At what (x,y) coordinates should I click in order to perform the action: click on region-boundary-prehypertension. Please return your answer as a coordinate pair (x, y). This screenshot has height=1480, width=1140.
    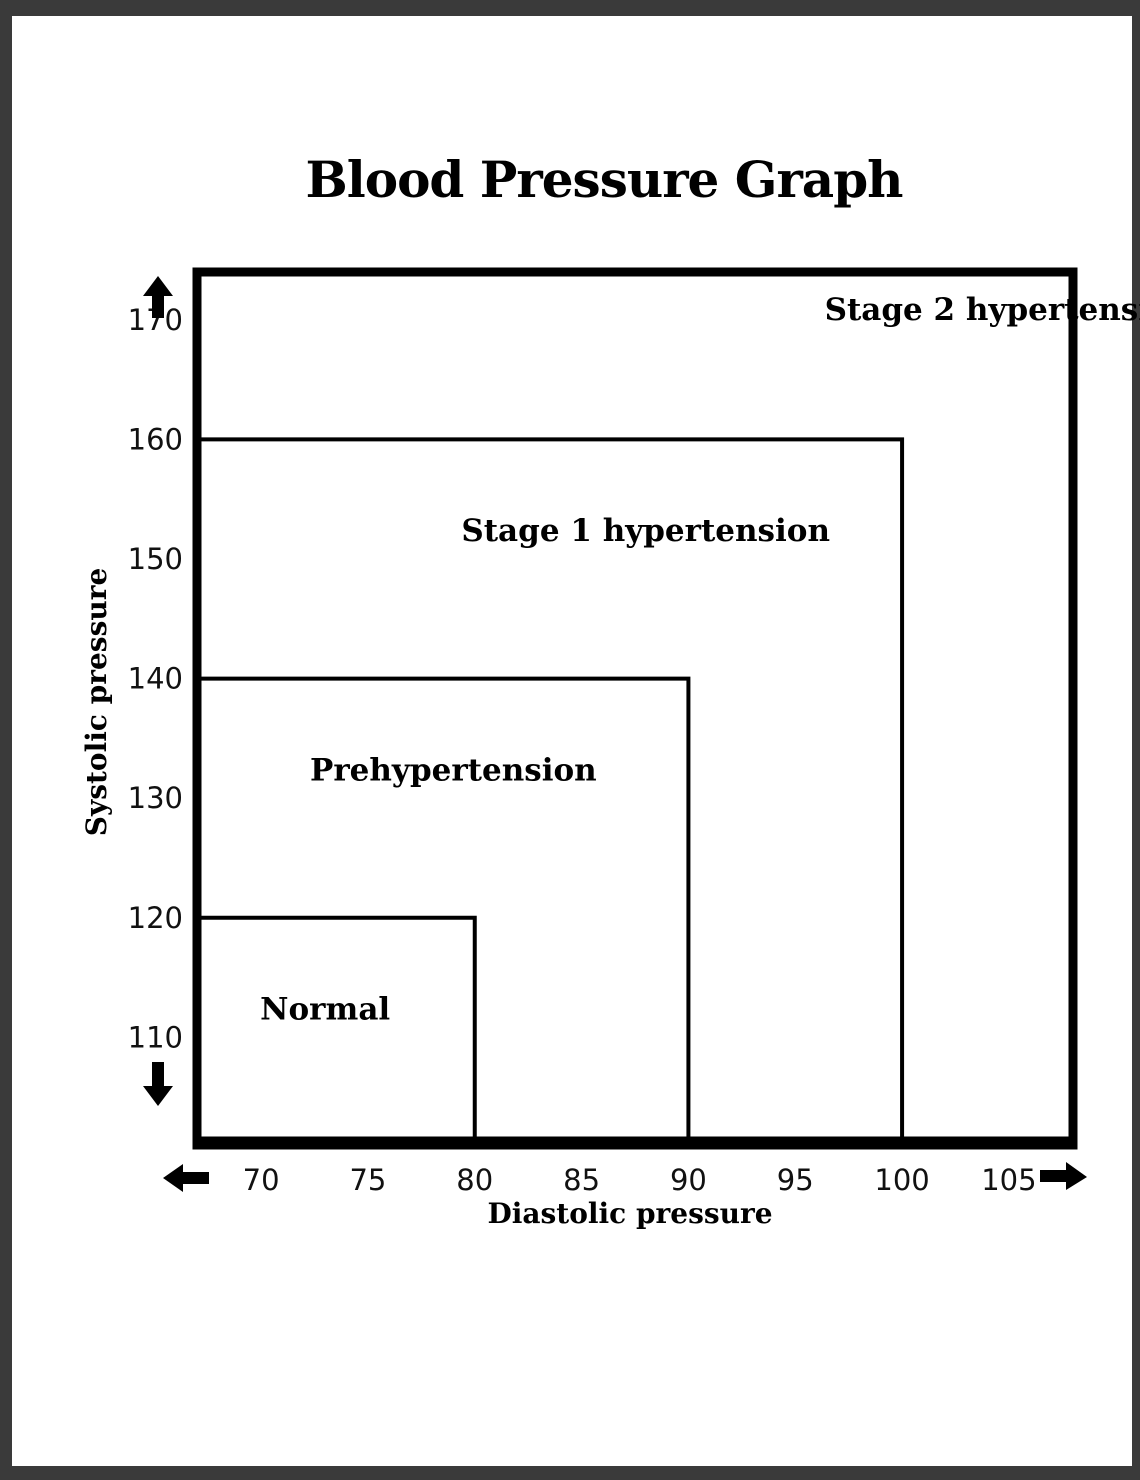
    Looking at the image, I should click on (446, 908).